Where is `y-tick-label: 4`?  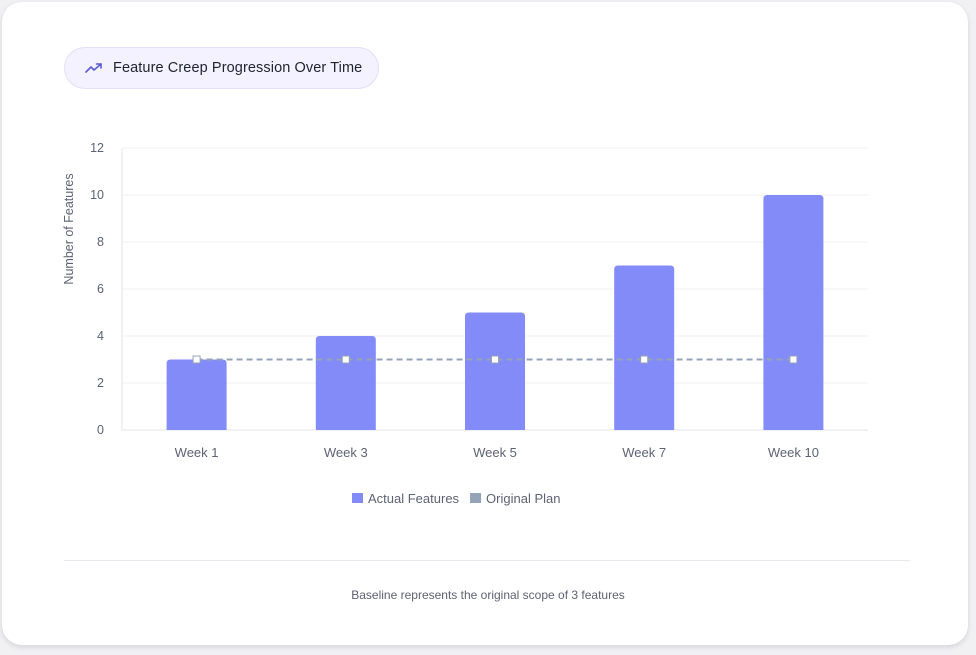
y-tick-label: 4 is located at coordinates (100, 336).